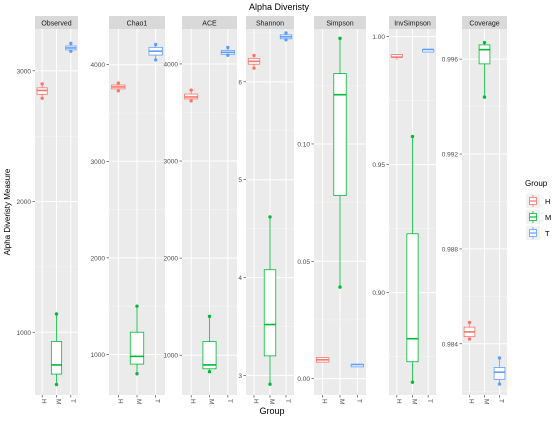 The width and height of the screenshot is (558, 424). What do you see at coordinates (209, 24) in the screenshot?
I see `facet-strip-label: ACE` at bounding box center [209, 24].